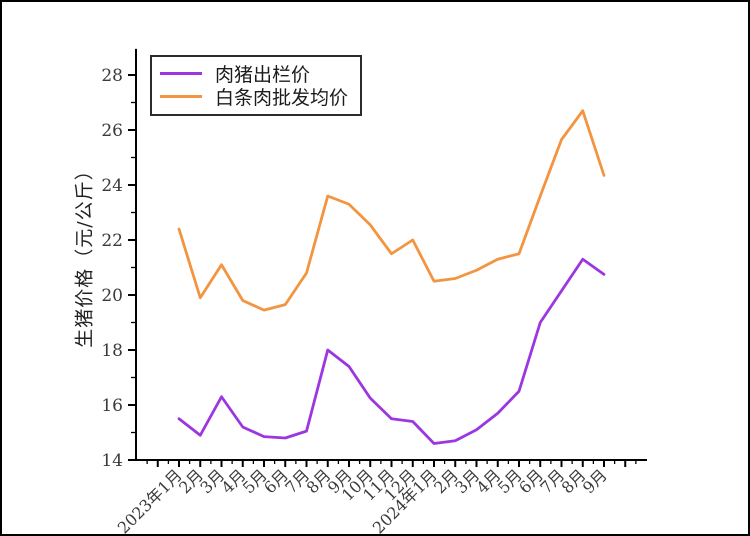 The height and width of the screenshot is (536, 750). What do you see at coordinates (112, 406) in the screenshot?
I see `y-tick-label: 16` at bounding box center [112, 406].